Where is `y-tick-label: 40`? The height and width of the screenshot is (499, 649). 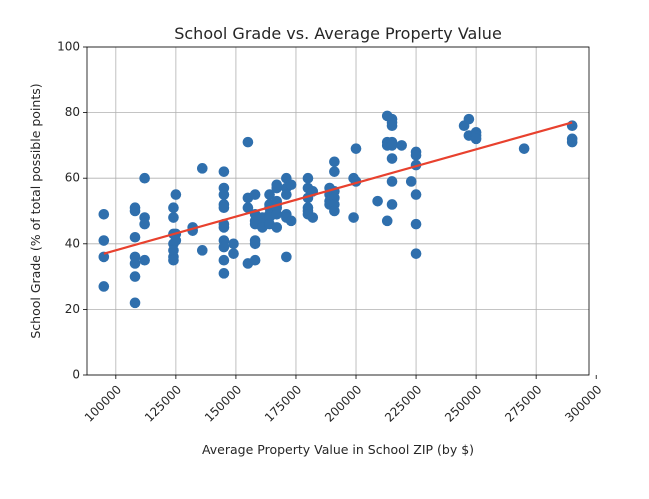 y-tick-label: 40 is located at coordinates (72, 243).